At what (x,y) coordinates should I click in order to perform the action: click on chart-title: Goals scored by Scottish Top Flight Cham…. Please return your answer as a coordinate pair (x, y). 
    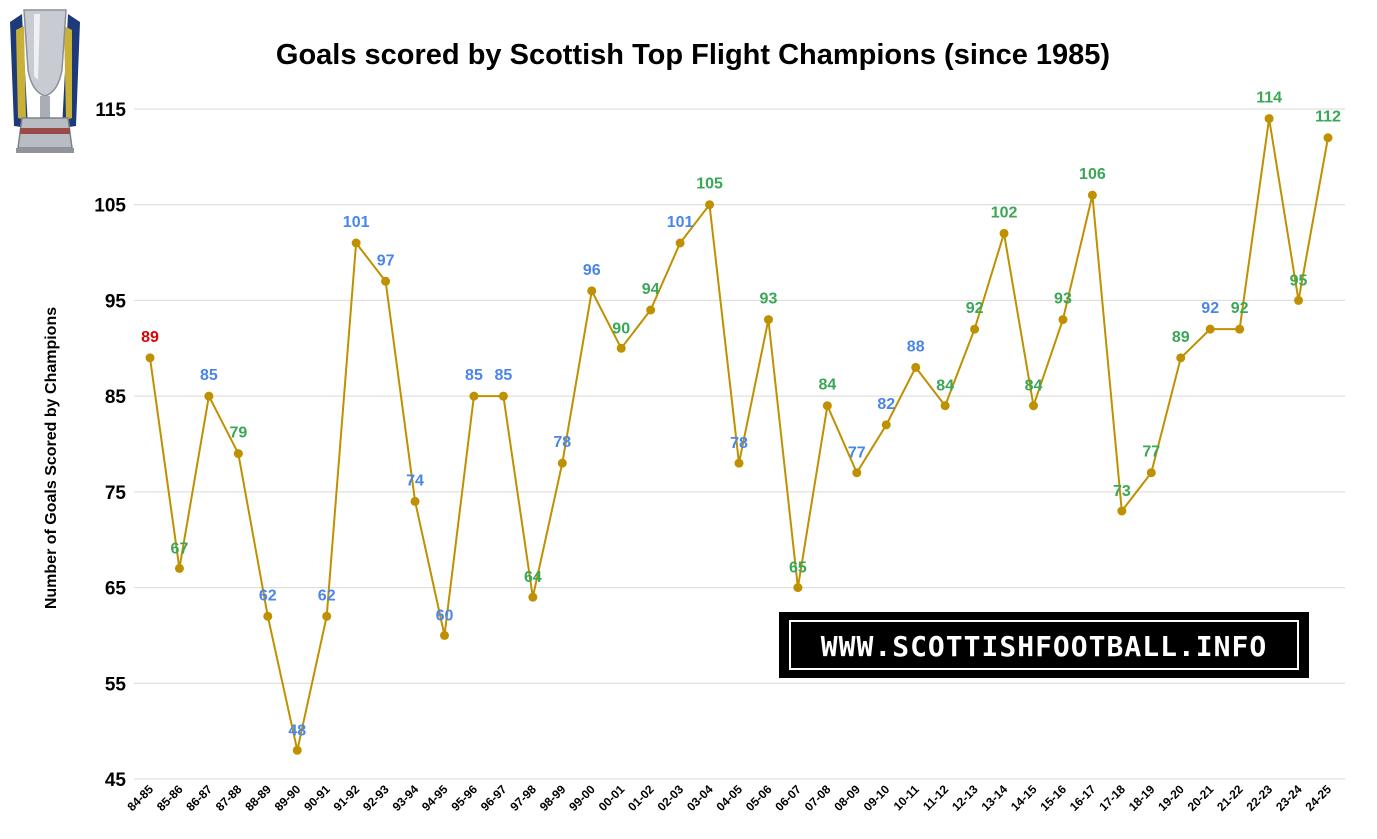
    Looking at the image, I should click on (693, 55).